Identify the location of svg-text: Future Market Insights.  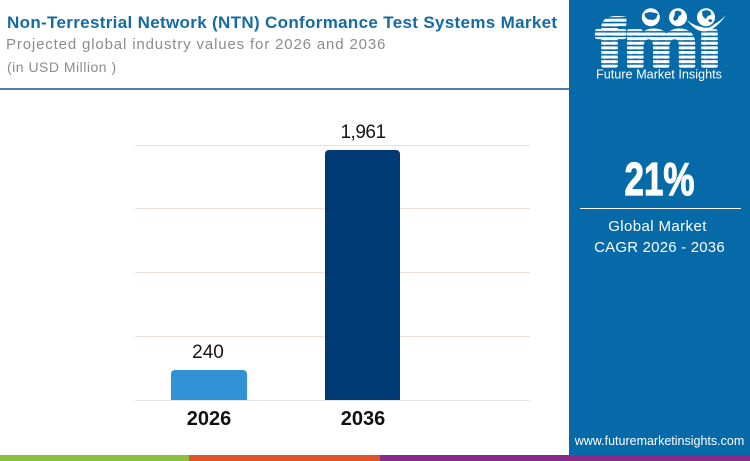
(659, 74).